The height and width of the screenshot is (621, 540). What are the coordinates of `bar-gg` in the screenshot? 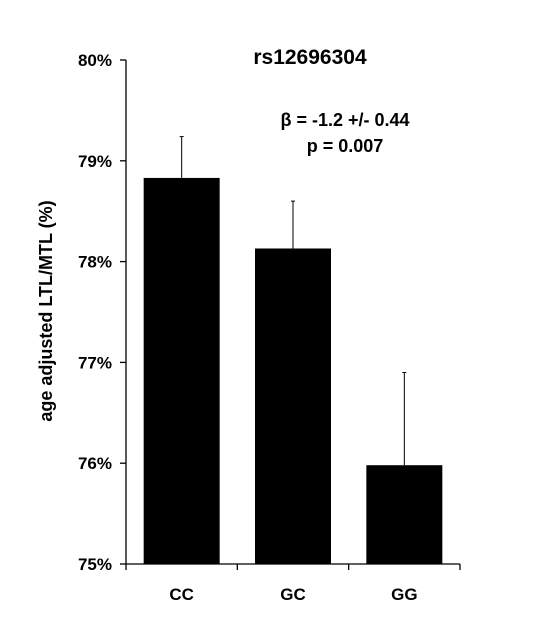 It's located at (404, 514).